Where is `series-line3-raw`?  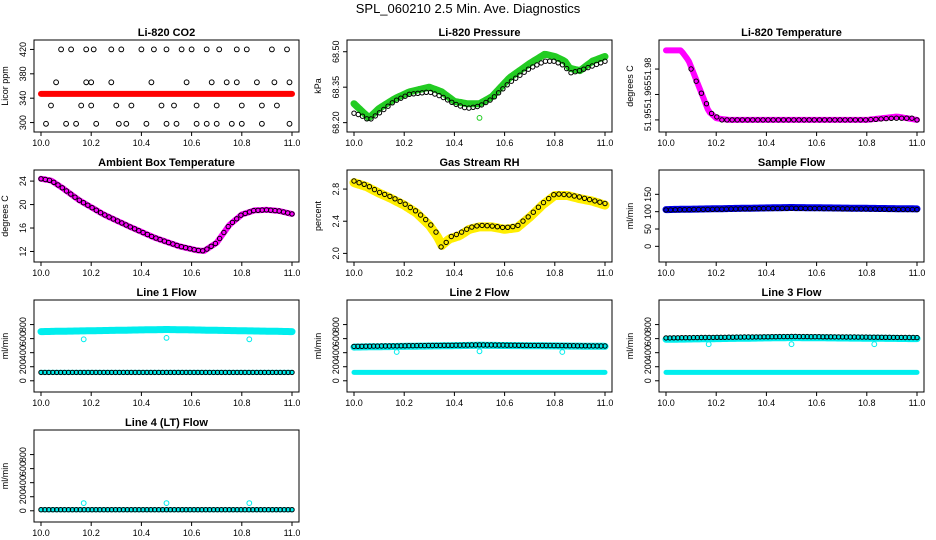 series-line3-raw is located at coordinates (791, 337).